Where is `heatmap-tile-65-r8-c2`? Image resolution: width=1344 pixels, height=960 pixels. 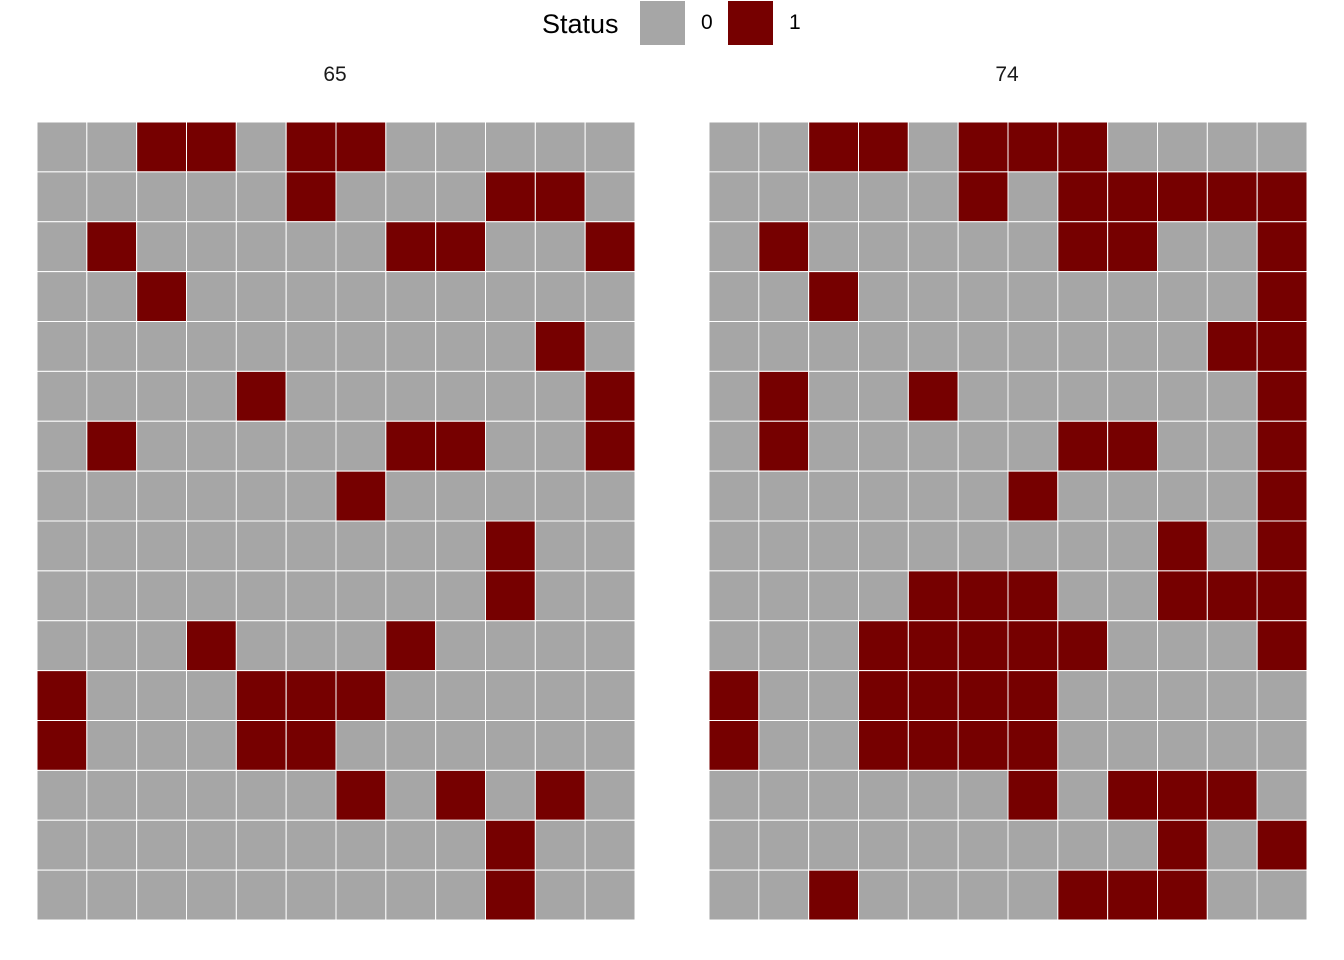
heatmap-tile-65-r8-c2 is located at coordinates (161, 546).